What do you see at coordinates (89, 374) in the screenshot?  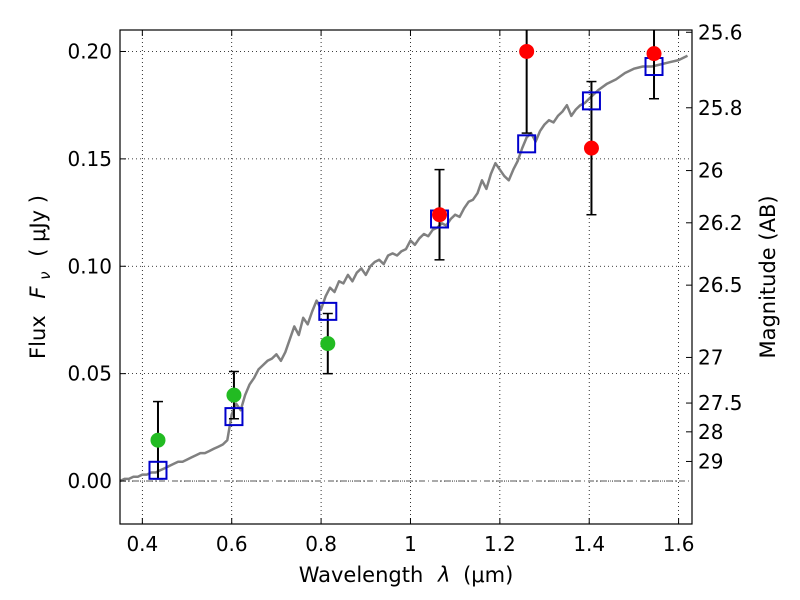 I see `y-tick-label: 0.05` at bounding box center [89, 374].